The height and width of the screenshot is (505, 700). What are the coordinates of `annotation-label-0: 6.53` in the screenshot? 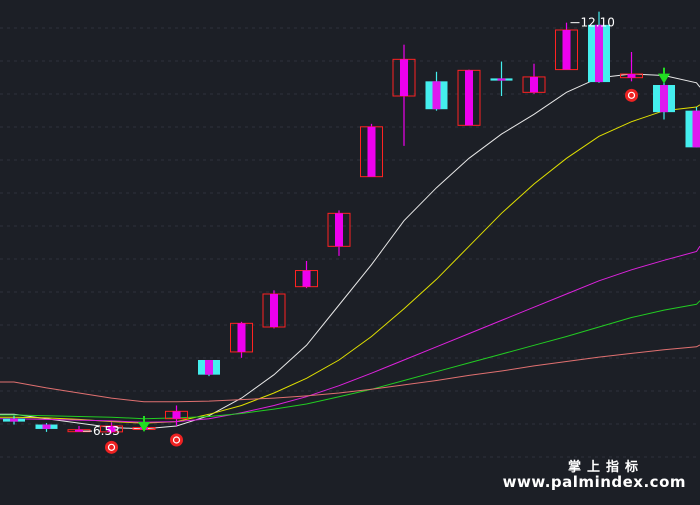 It's located at (106, 431).